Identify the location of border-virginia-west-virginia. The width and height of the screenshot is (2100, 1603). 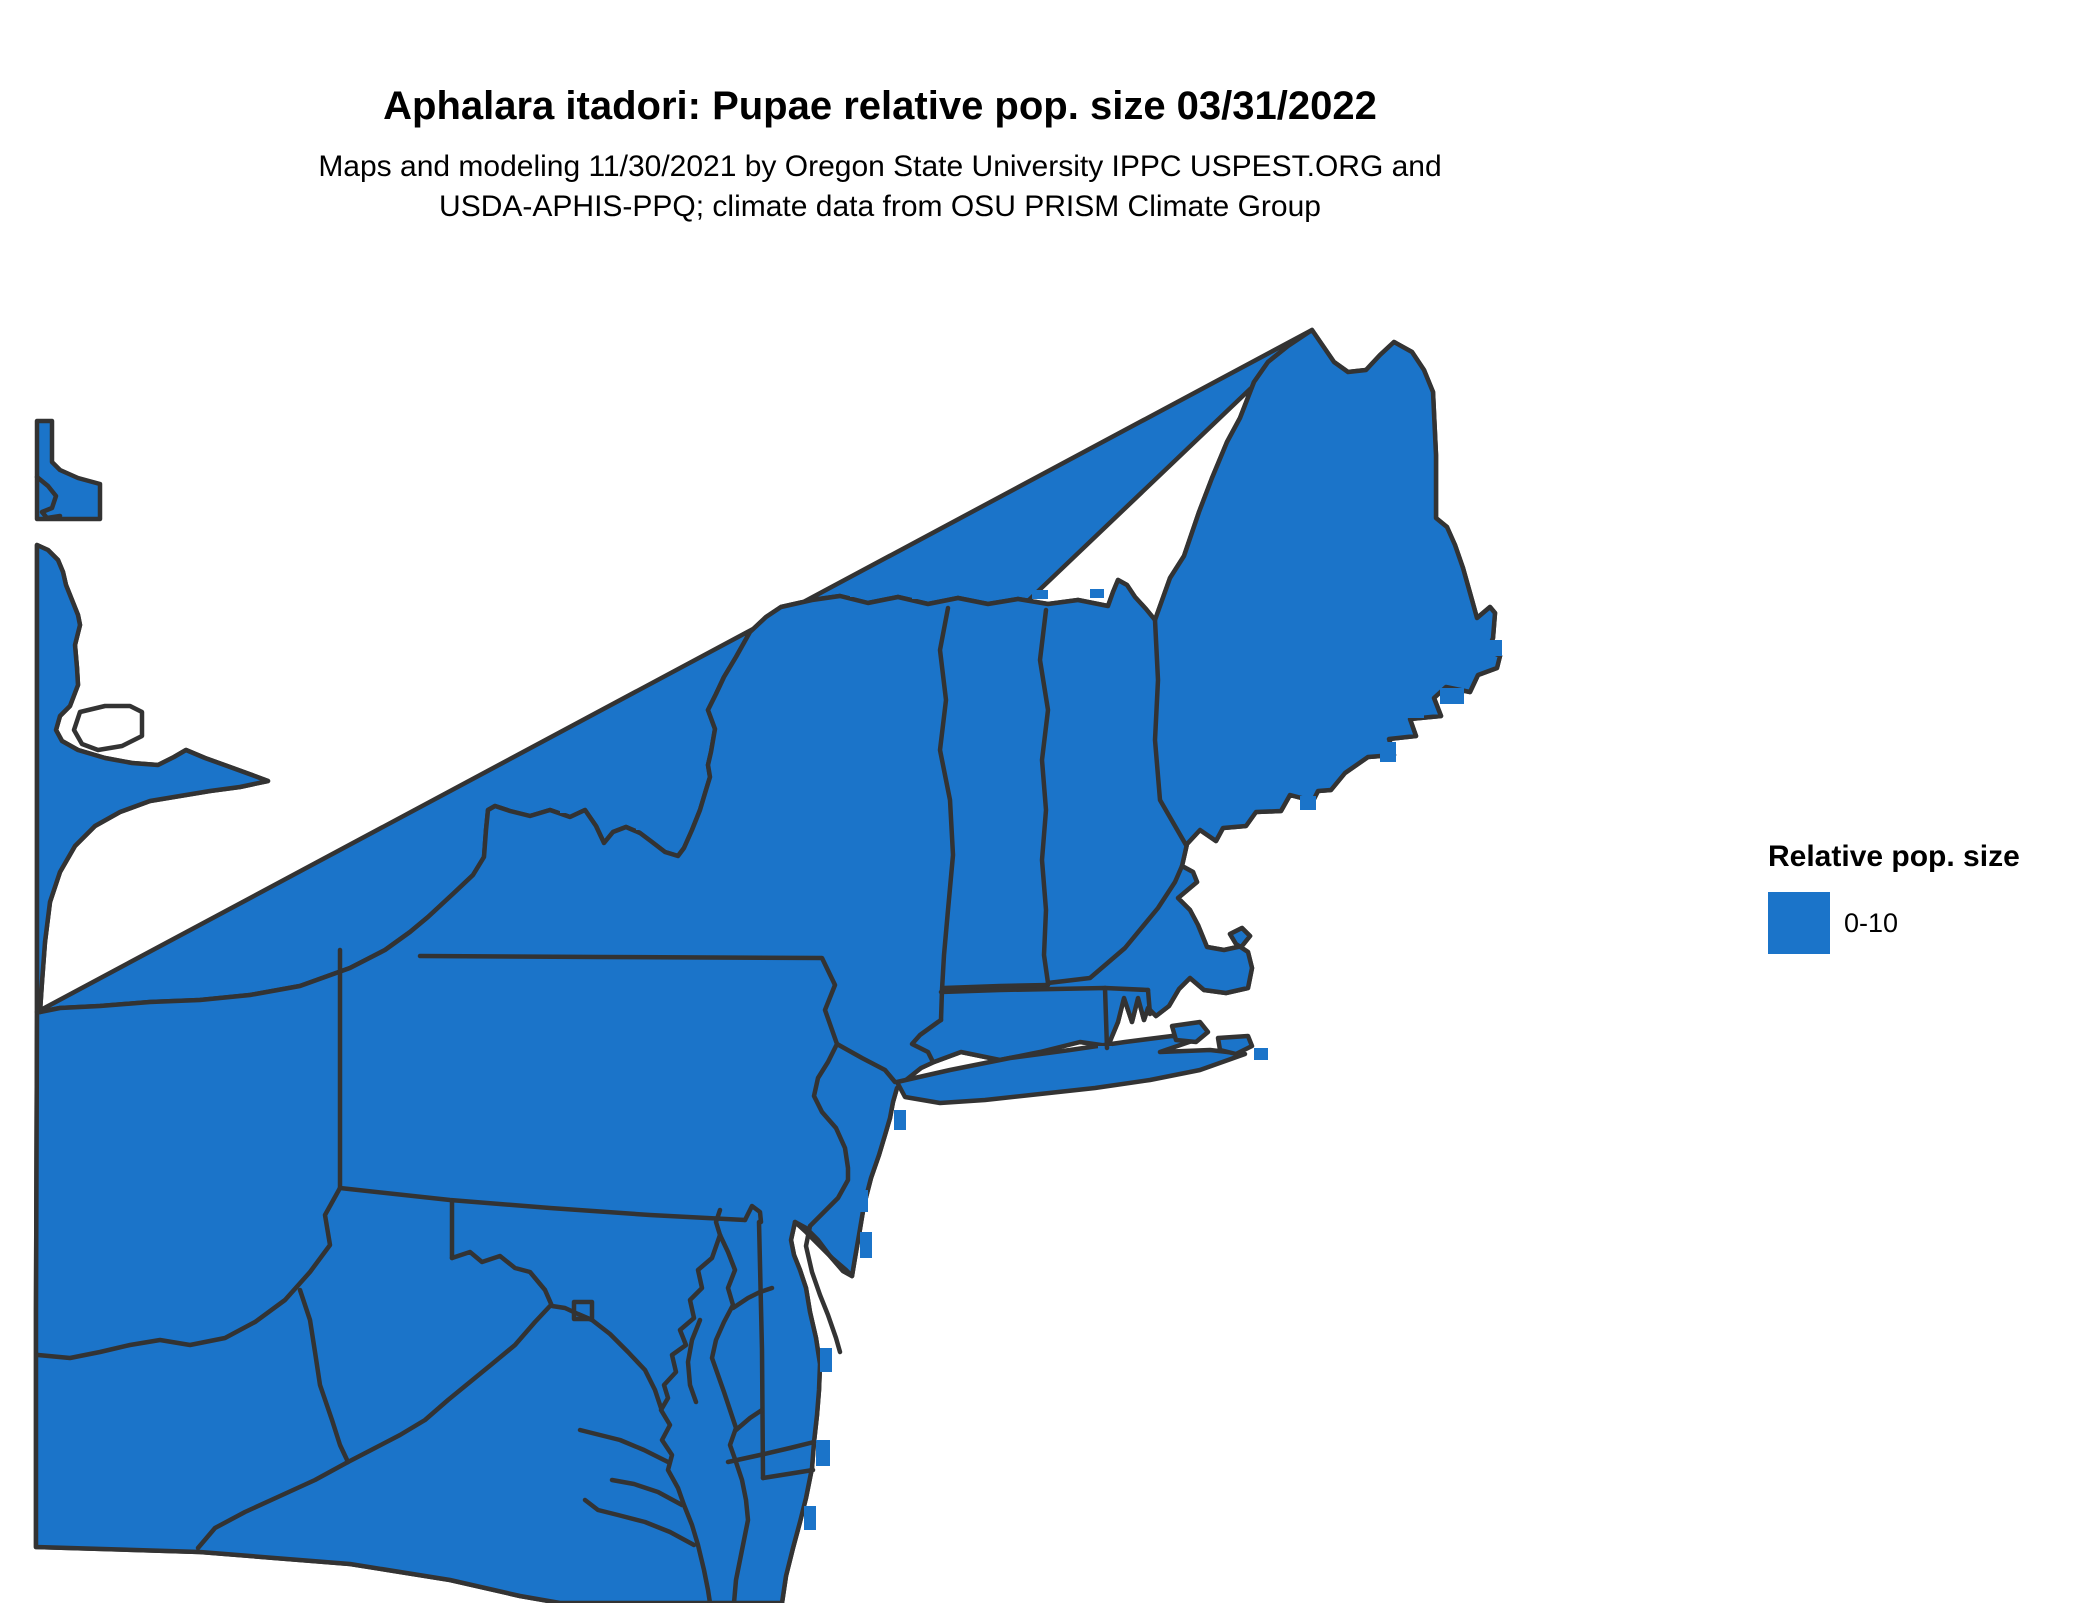
(449, 1384).